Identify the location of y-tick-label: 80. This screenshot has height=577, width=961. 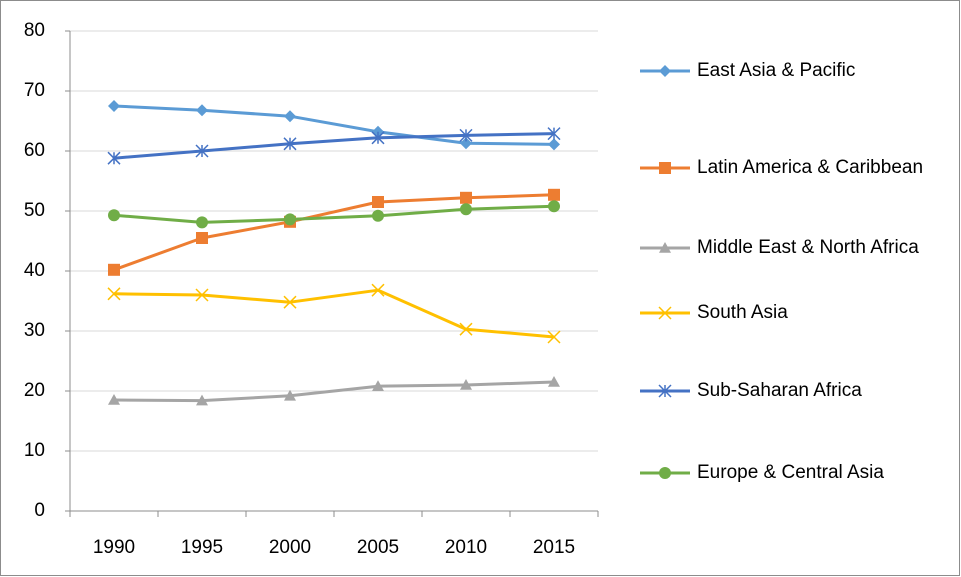
(34, 30).